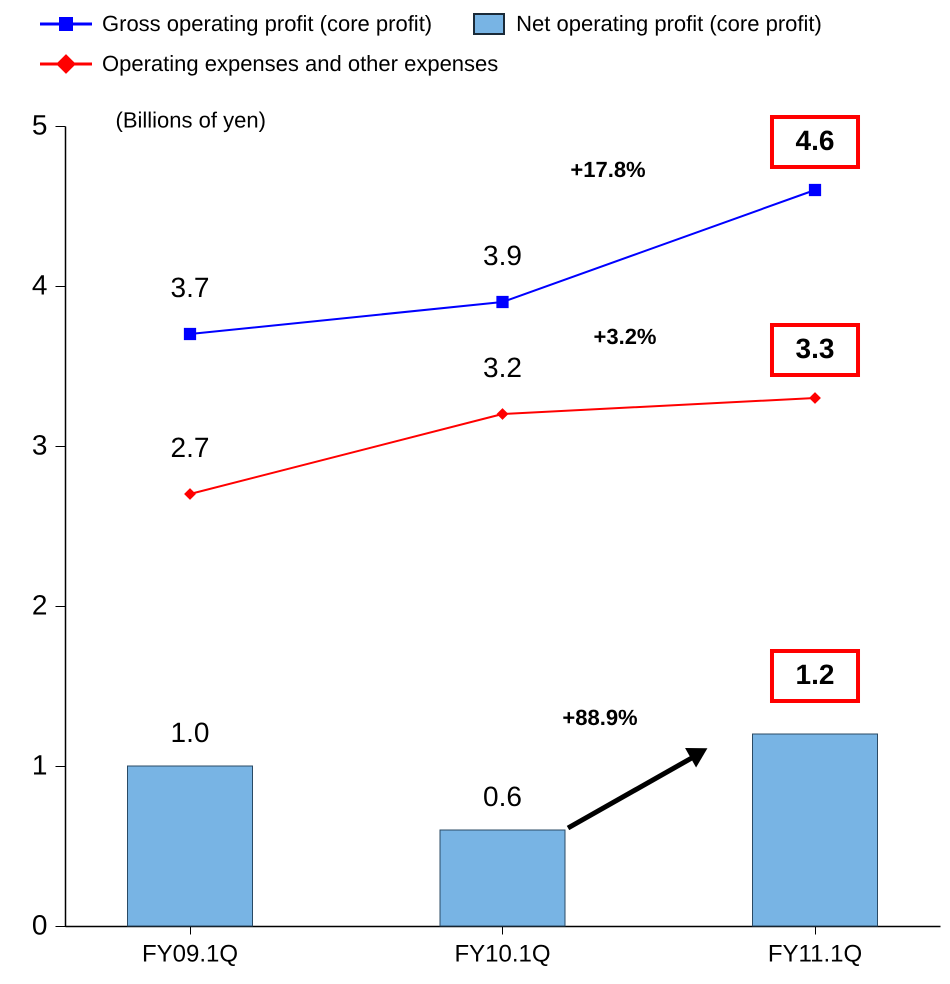  I want to click on data-label: 3.9, so click(502, 255).